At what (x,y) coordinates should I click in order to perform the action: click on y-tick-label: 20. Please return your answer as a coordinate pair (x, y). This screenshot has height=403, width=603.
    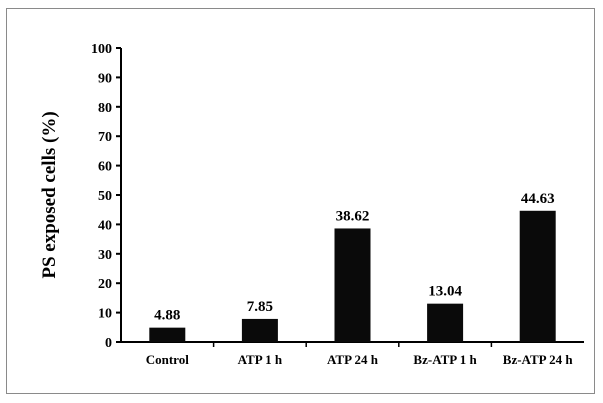
    Looking at the image, I should click on (105, 284).